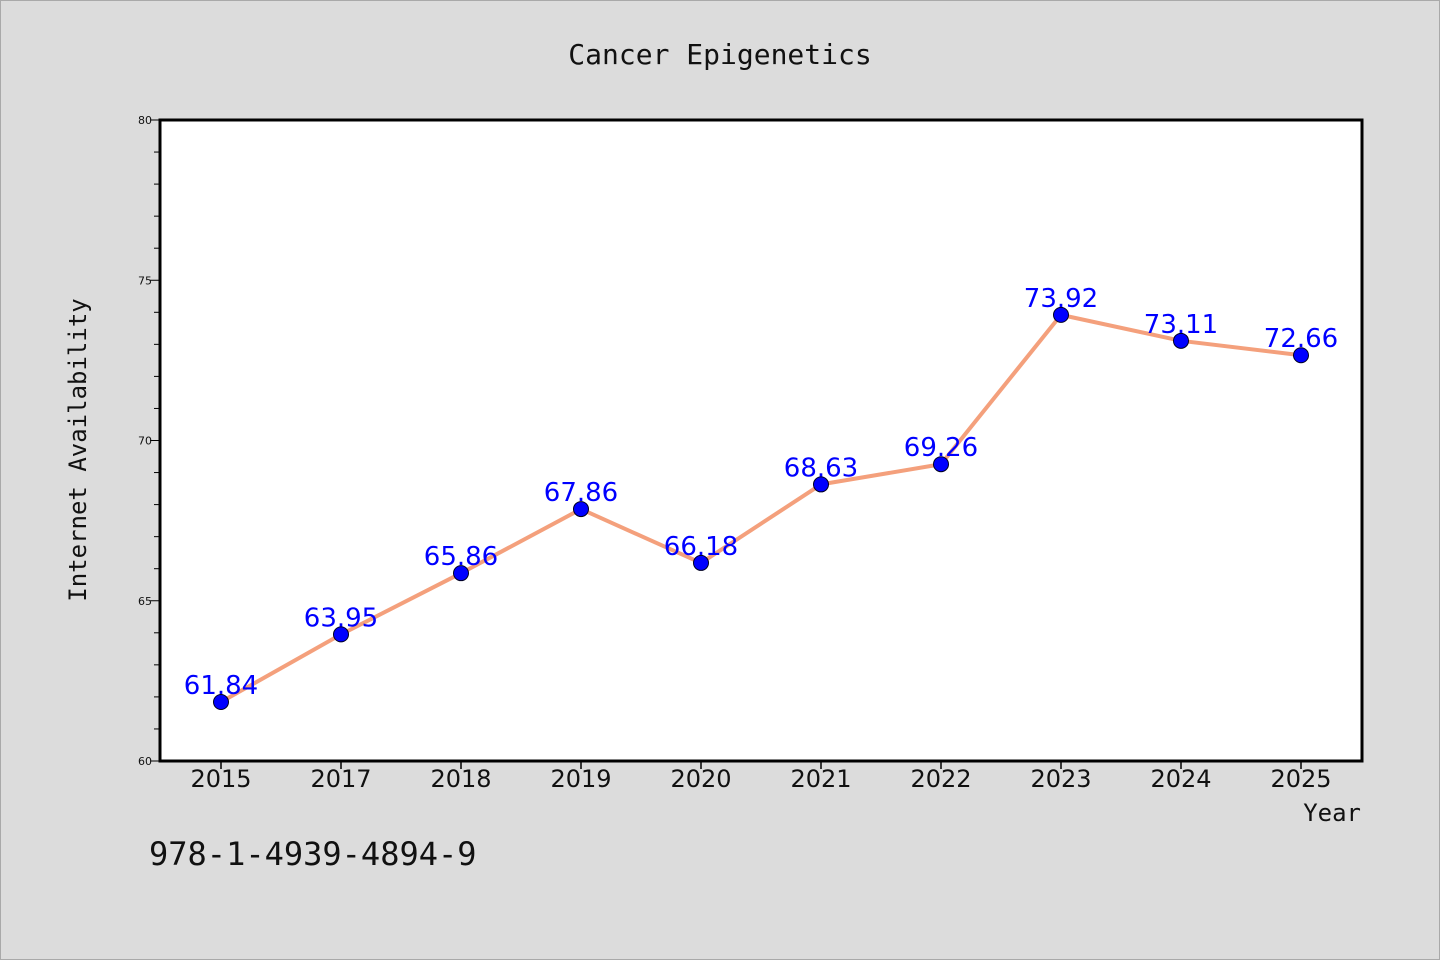  What do you see at coordinates (145, 280) in the screenshot?
I see `y-tick-label: 75` at bounding box center [145, 280].